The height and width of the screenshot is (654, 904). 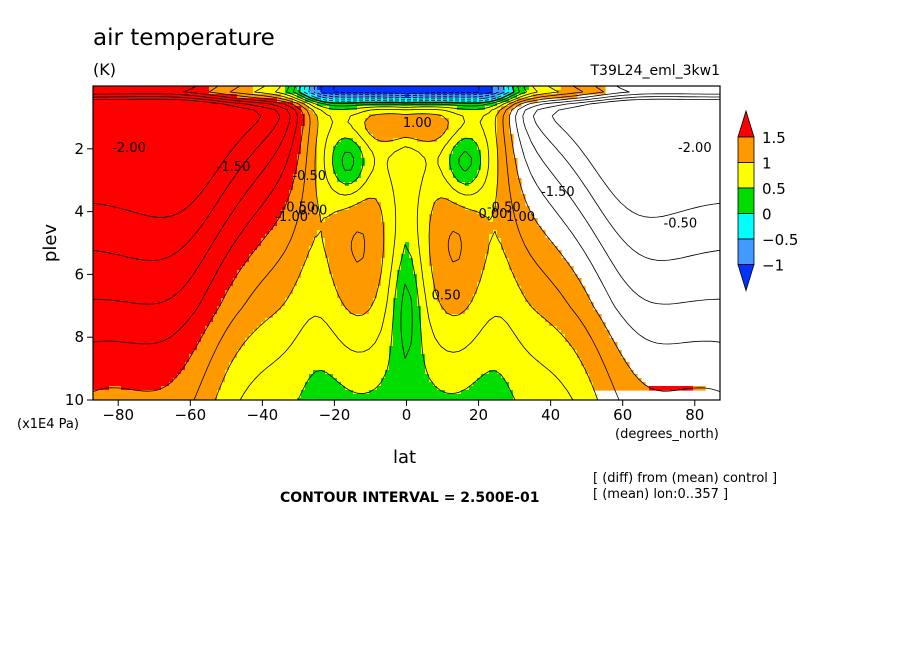 What do you see at coordinates (48, 424) in the screenshot?
I see `y-unit-label: (x1E4 Pa)` at bounding box center [48, 424].